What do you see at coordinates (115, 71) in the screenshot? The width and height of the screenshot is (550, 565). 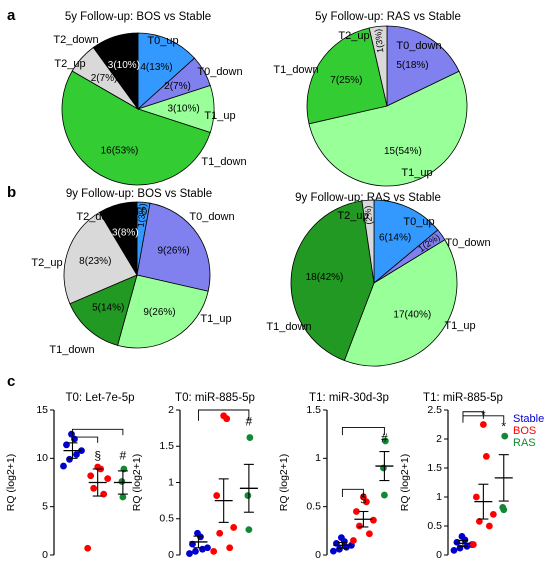 I see `pie-slice-t2-down` at bounding box center [115, 71].